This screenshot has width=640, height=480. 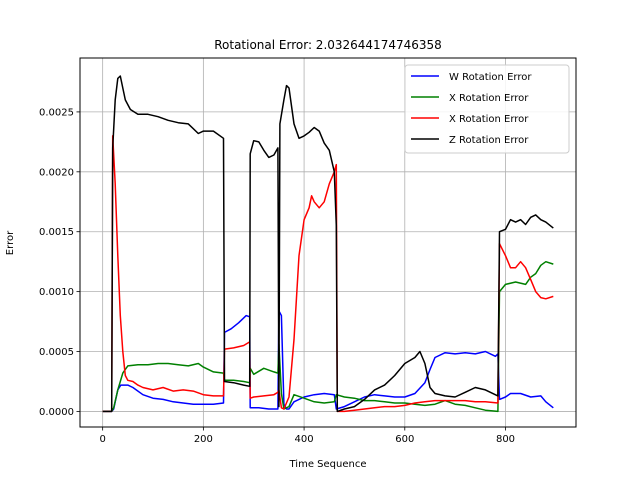 I want to click on y-tick-label: 0.0015, so click(x=56, y=232).